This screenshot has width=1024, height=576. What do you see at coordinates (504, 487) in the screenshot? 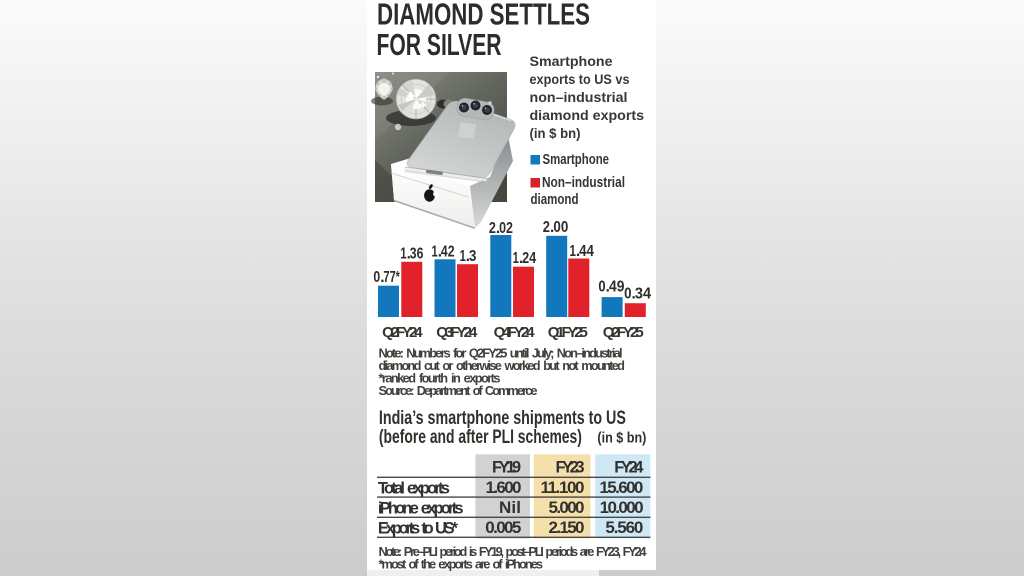
I see `svg-text: 1.600` at bounding box center [504, 487].